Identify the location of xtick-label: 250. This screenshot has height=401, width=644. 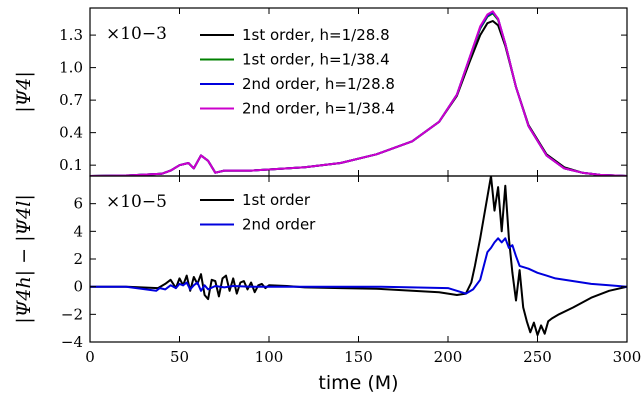
(537, 357).